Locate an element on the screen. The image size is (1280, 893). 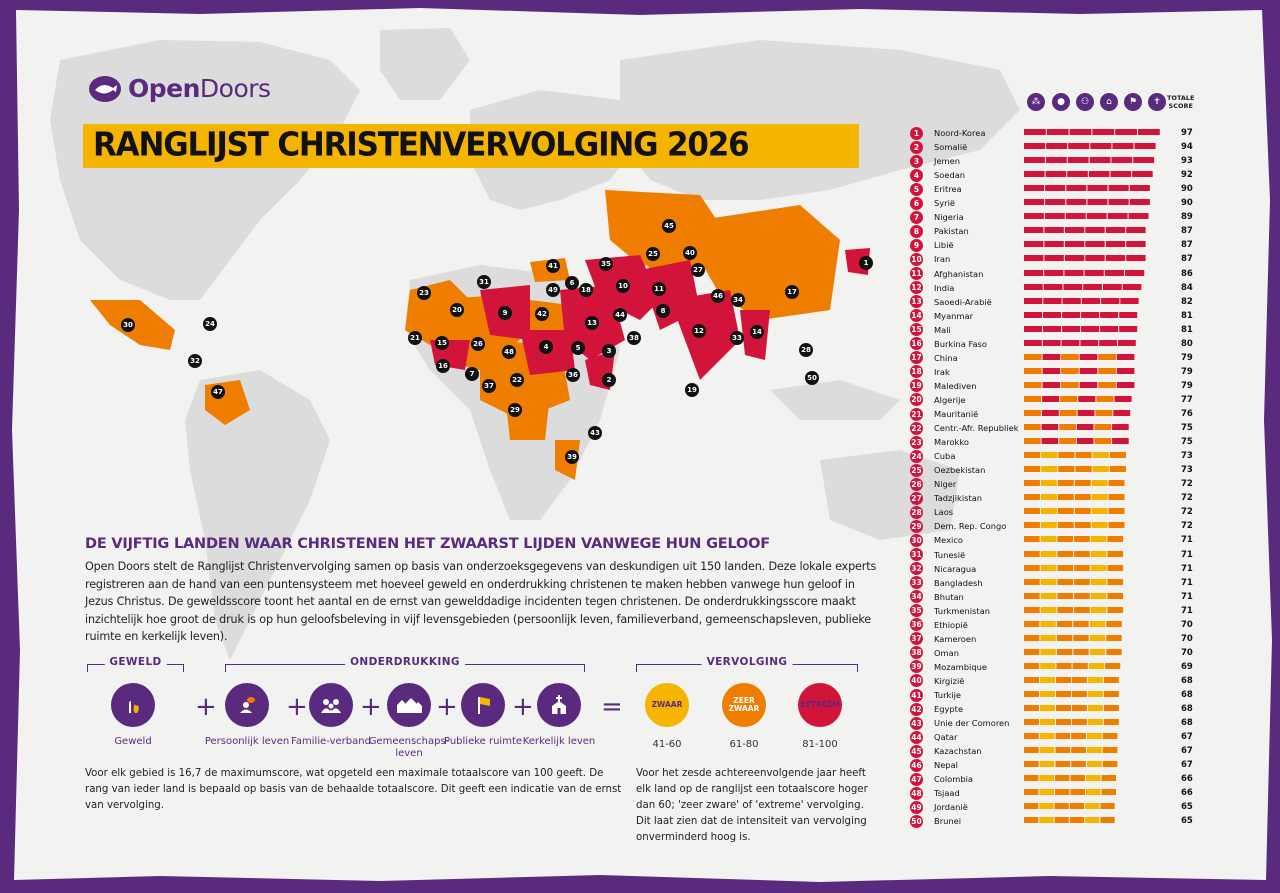
rank-number: 36 is located at coordinates (916, 625).